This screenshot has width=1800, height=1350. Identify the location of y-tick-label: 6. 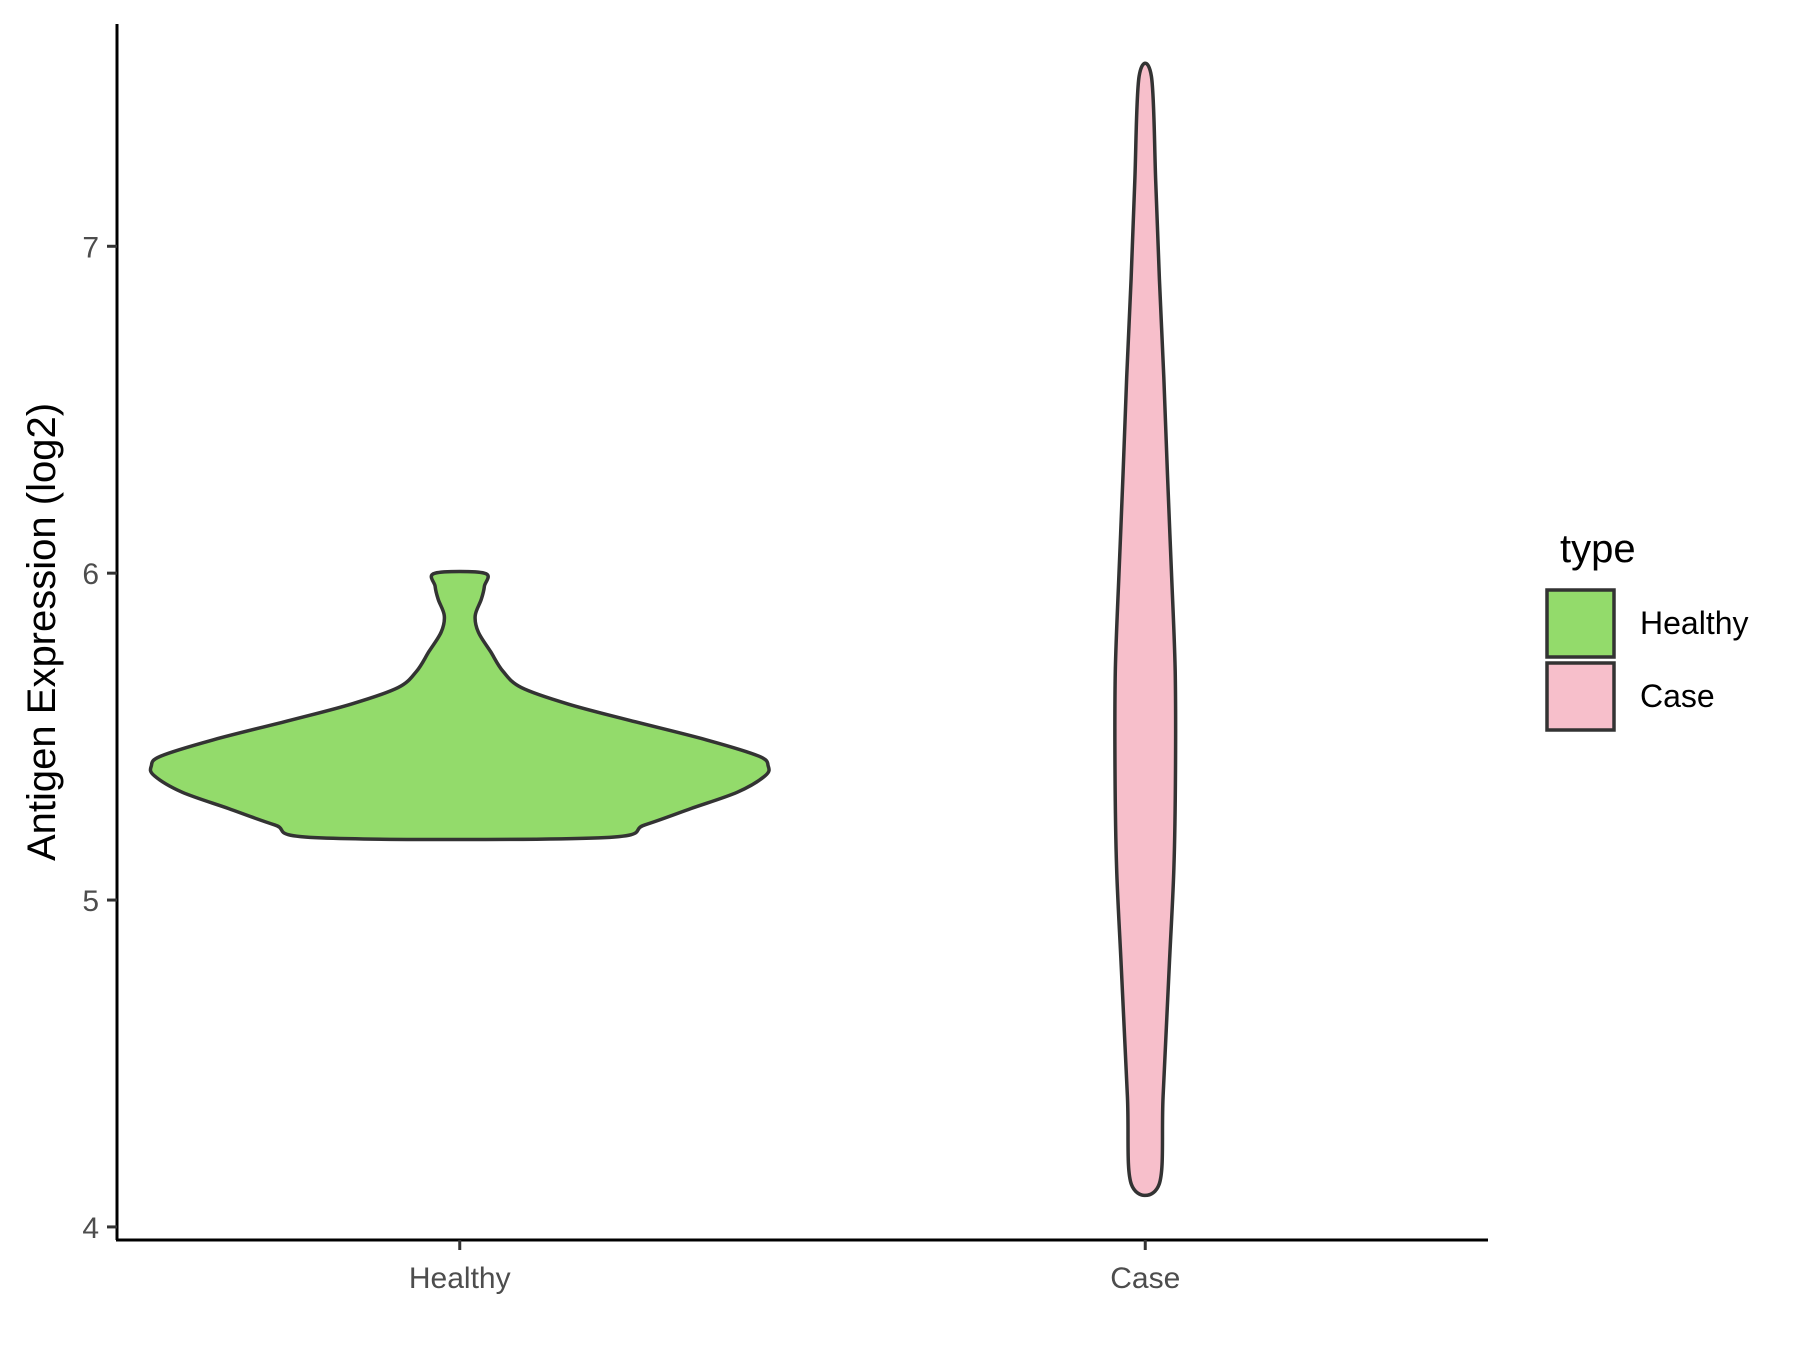
(90, 574).